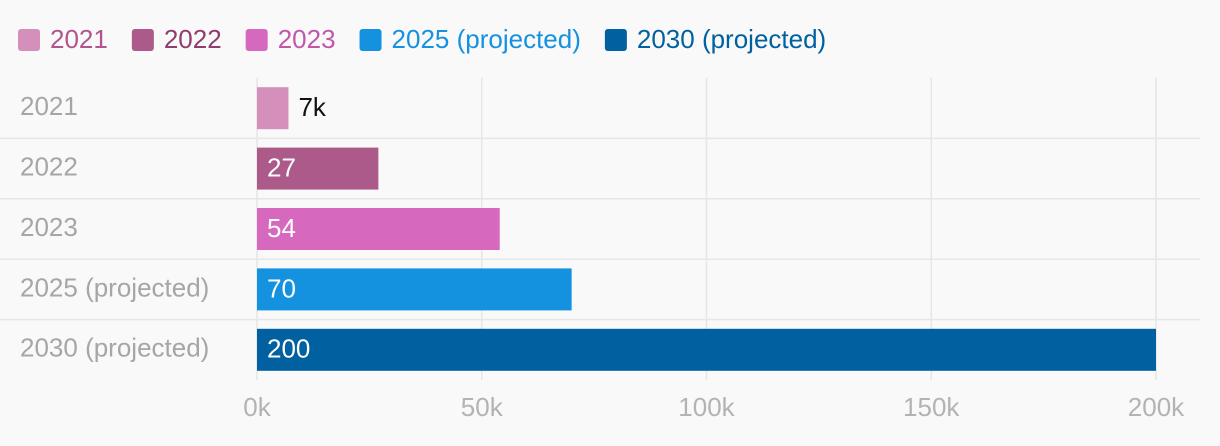  Describe the element at coordinates (49, 106) in the screenshot. I see `category-label-0: 2021` at that location.